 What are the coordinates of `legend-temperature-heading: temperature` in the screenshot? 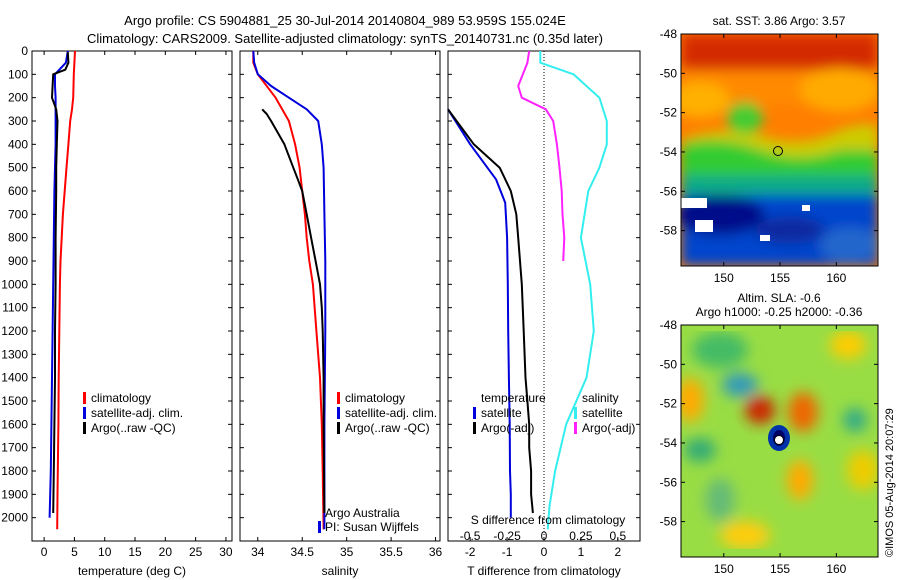 It's located at (513, 398).